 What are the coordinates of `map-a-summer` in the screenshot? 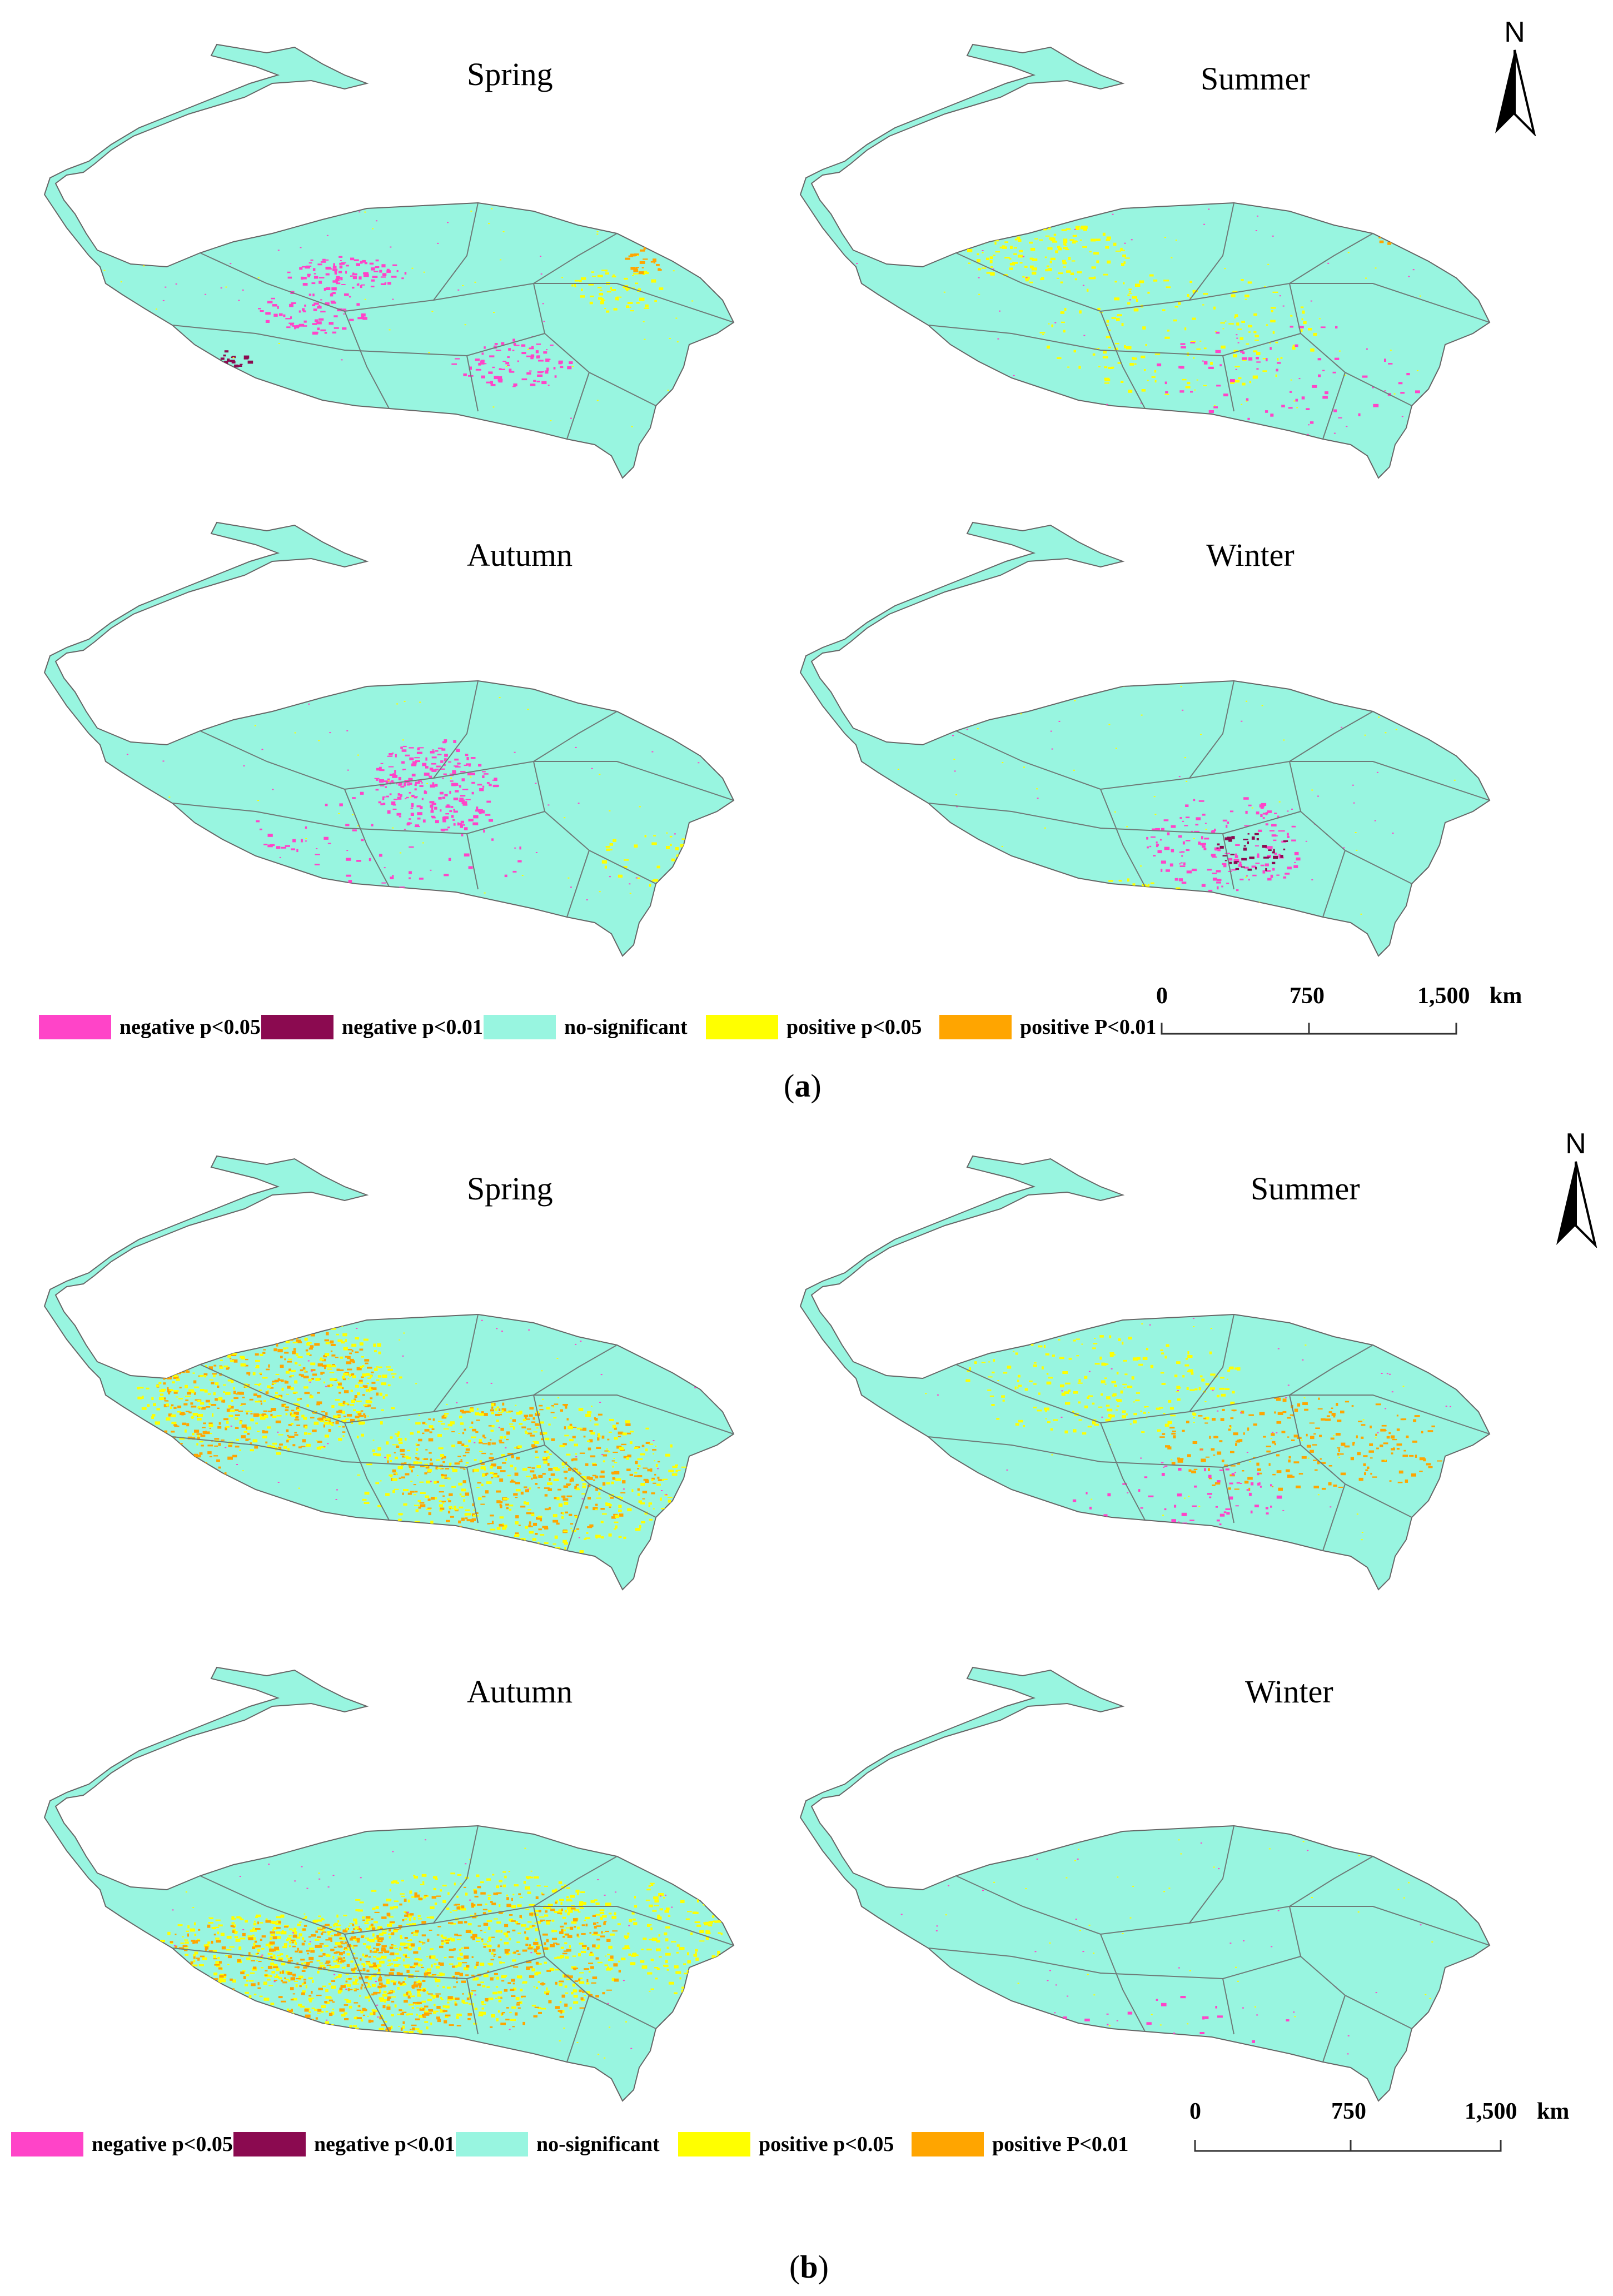 It's located at (1178, 266).